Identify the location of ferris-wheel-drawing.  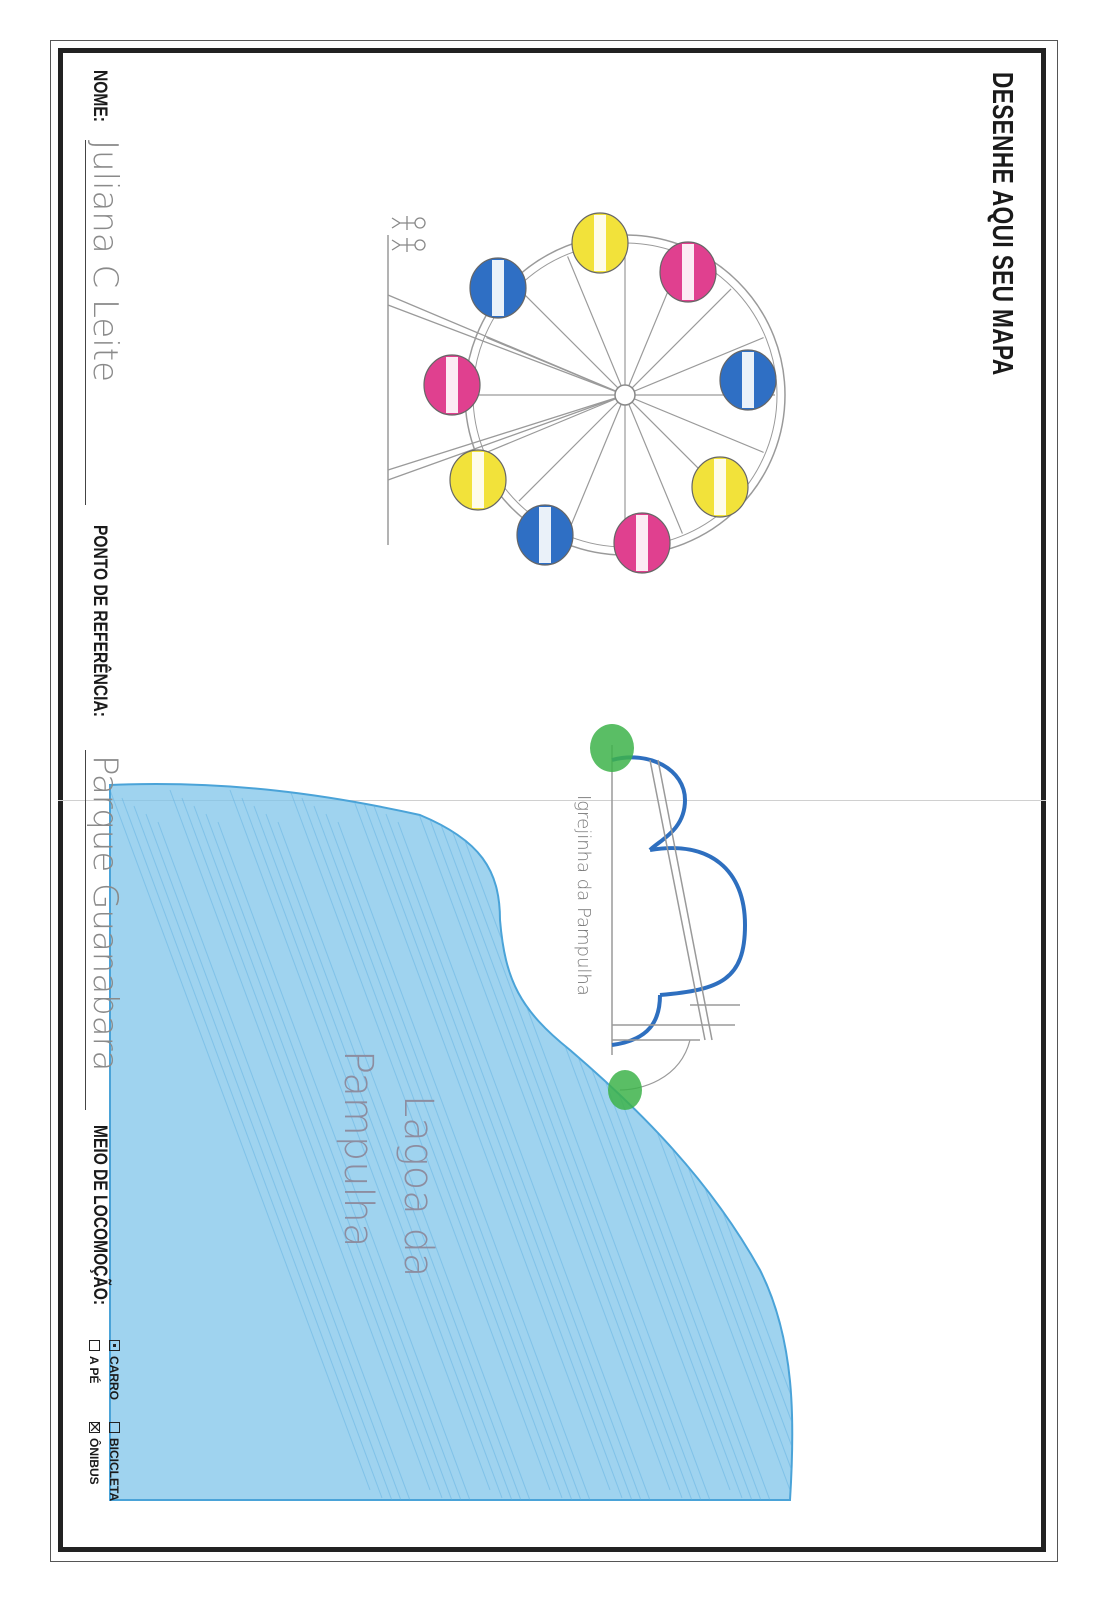
(586, 393).